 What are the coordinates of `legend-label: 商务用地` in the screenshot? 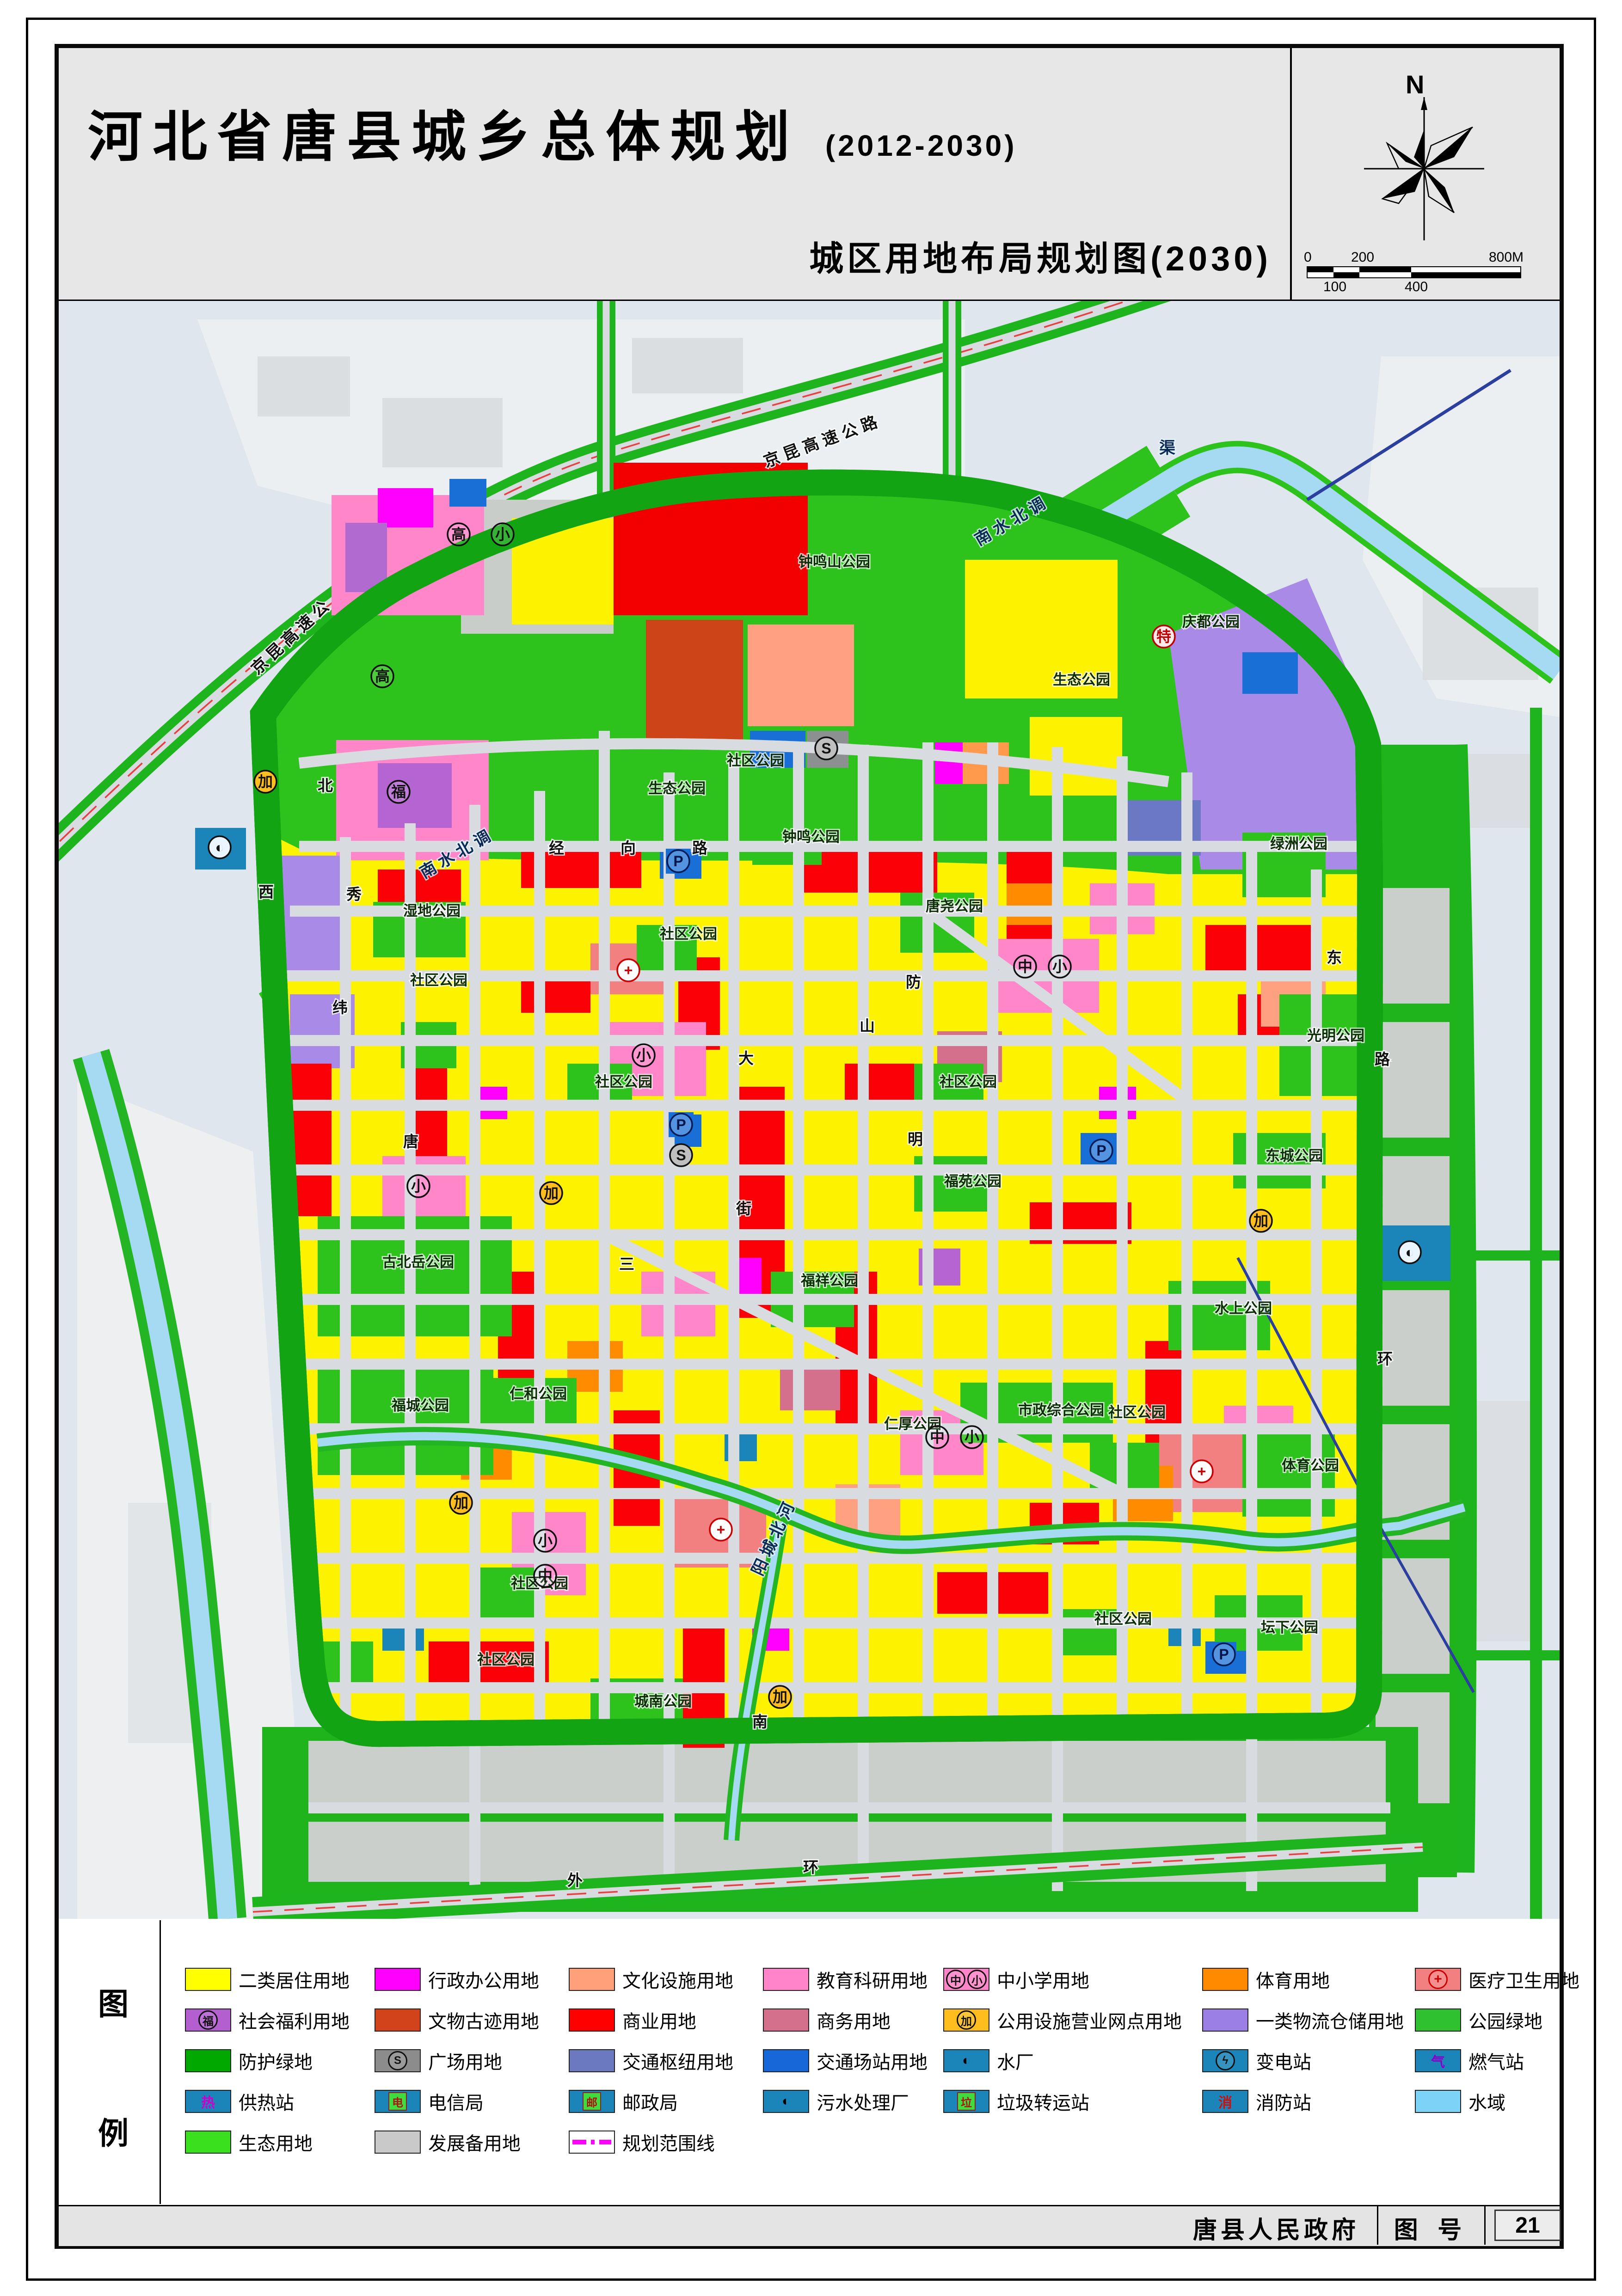 It's located at (854, 2022).